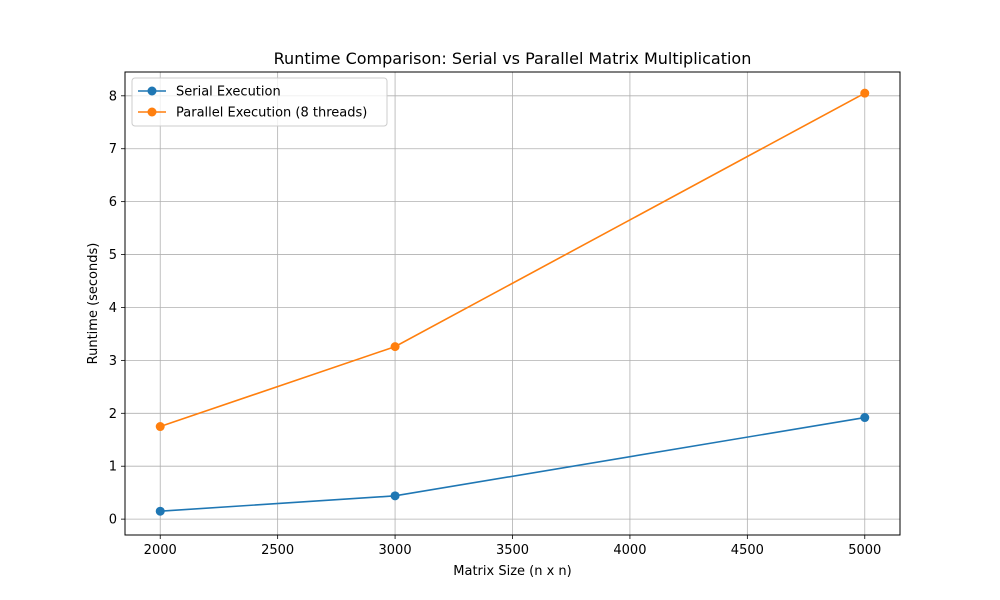 The image size is (1000, 600). Describe the element at coordinates (113, 361) in the screenshot. I see `y-tick-label: 3` at that location.